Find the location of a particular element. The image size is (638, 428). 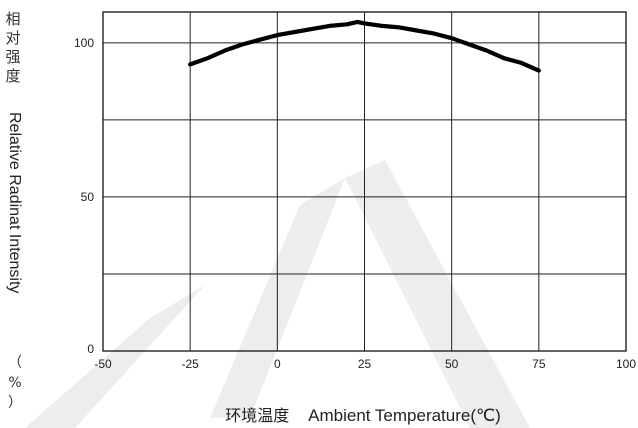

y-axis-label-chinese: 相 对 强 度 is located at coordinates (13, 48).